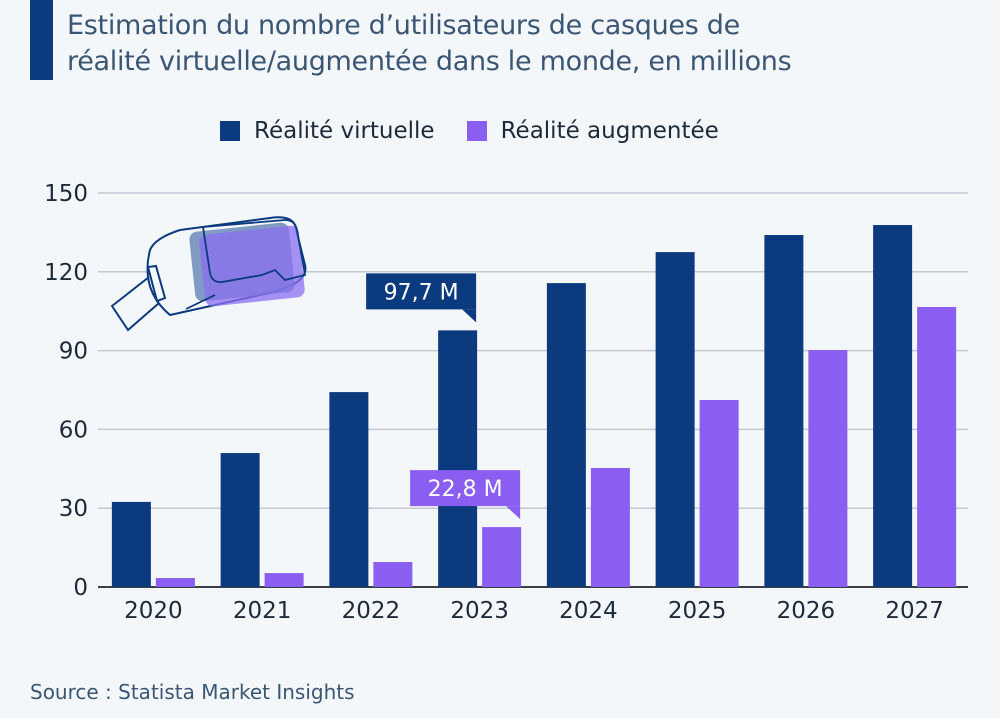 This screenshot has width=1000, height=718. Describe the element at coordinates (914, 611) in the screenshot. I see `x-tick-label: 2027` at that location.